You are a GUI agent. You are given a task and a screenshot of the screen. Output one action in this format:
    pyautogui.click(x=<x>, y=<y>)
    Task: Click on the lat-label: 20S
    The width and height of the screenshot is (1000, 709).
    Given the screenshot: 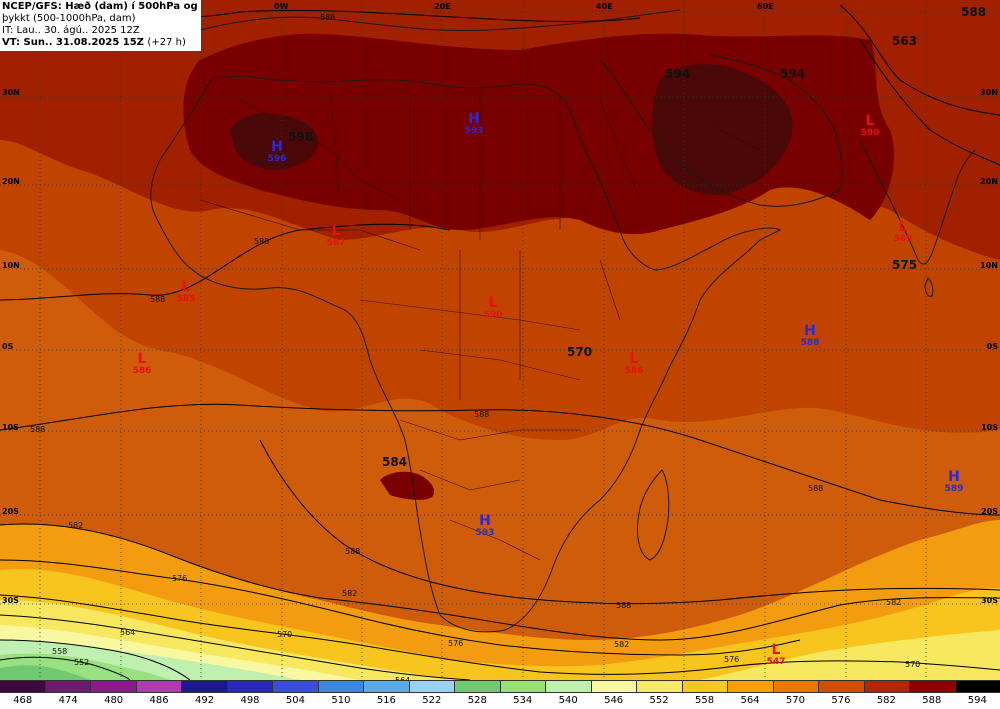 What is the action you would take?
    pyautogui.click(x=10, y=511)
    